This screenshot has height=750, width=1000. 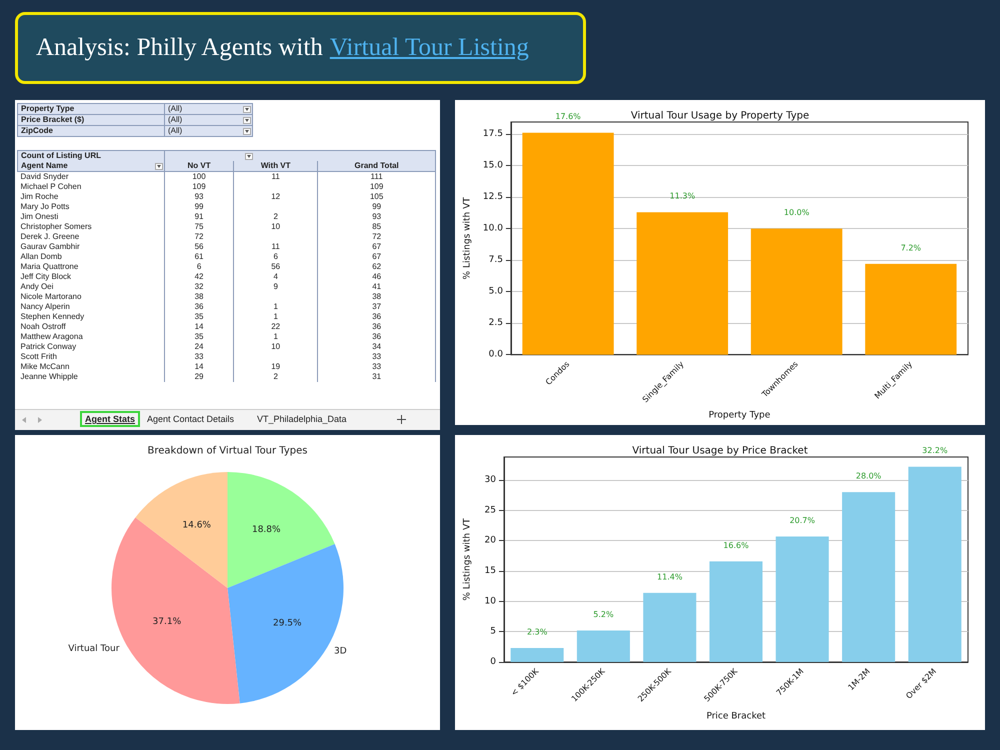 What do you see at coordinates (490, 480) in the screenshot?
I see `y-tick-label: 30` at bounding box center [490, 480].